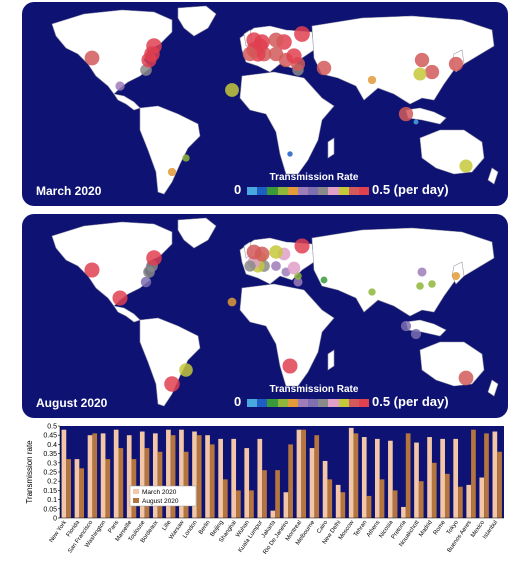  What do you see at coordinates (338, 501) in the screenshot?
I see `bar-march-new-delhi` at bounding box center [338, 501].